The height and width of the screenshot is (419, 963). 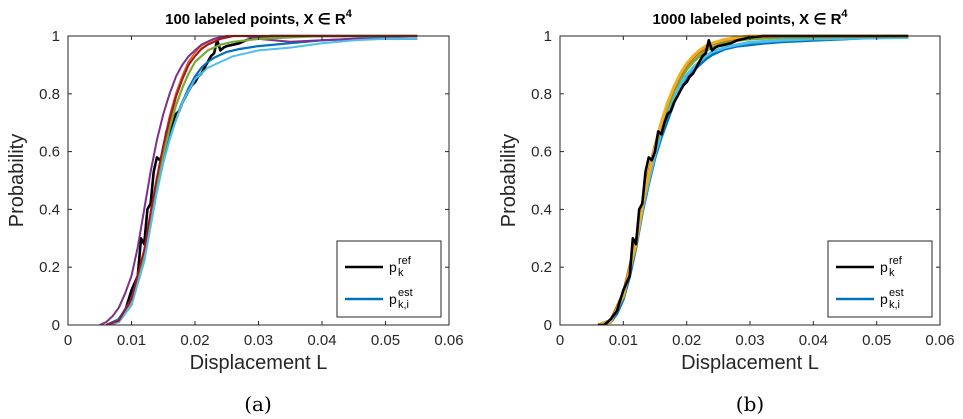 I want to click on chart-title: 100 labeled points, X ∈ R4, so click(x=259, y=18).